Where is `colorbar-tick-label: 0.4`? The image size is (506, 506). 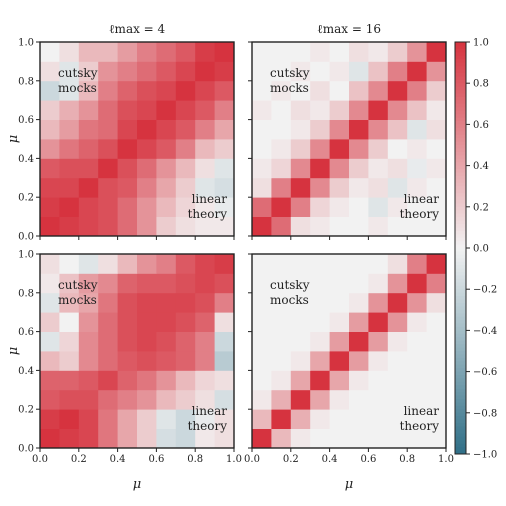
colorbar-tick-label: 0.4 is located at coordinates (481, 166).